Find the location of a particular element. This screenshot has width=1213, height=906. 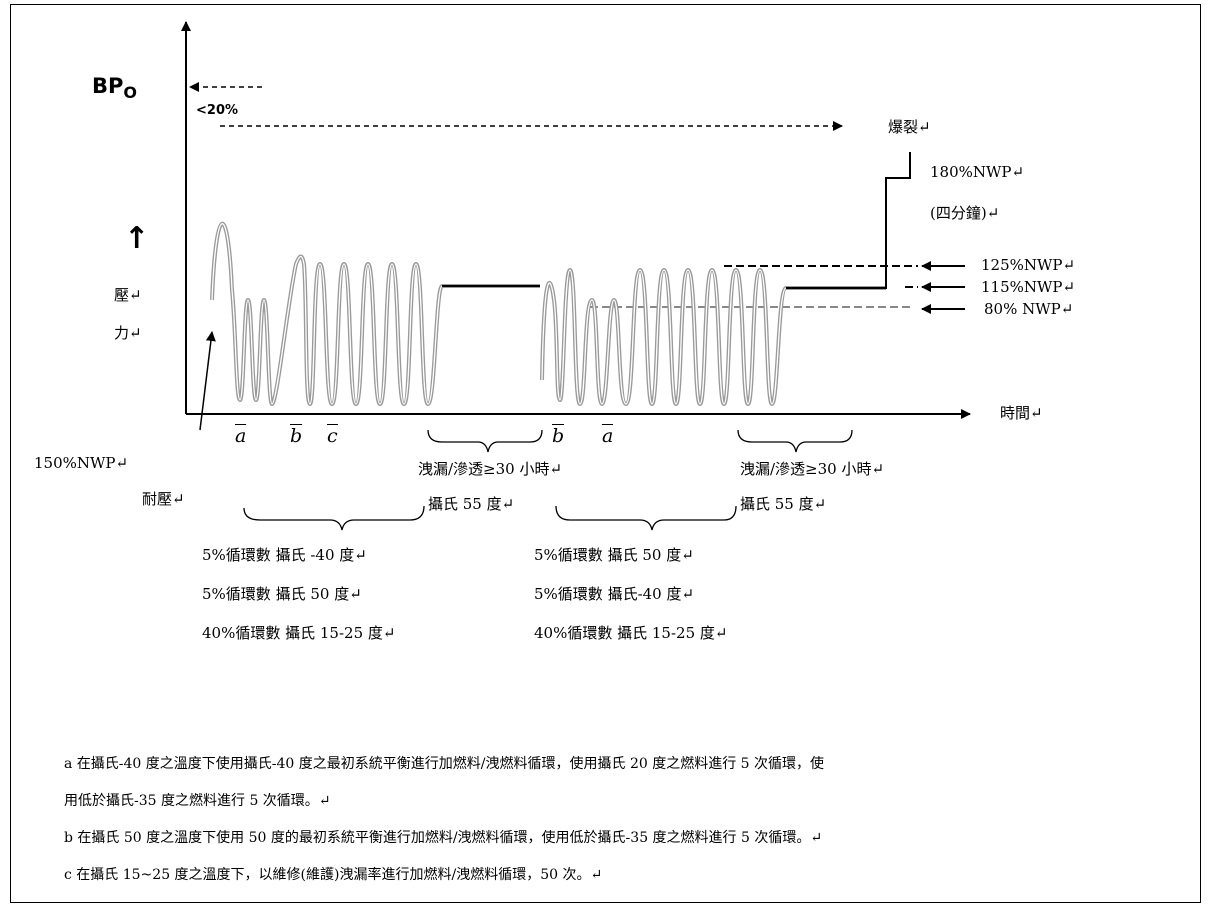

nwp180-label: 180%NWP↵ is located at coordinates (977, 172).